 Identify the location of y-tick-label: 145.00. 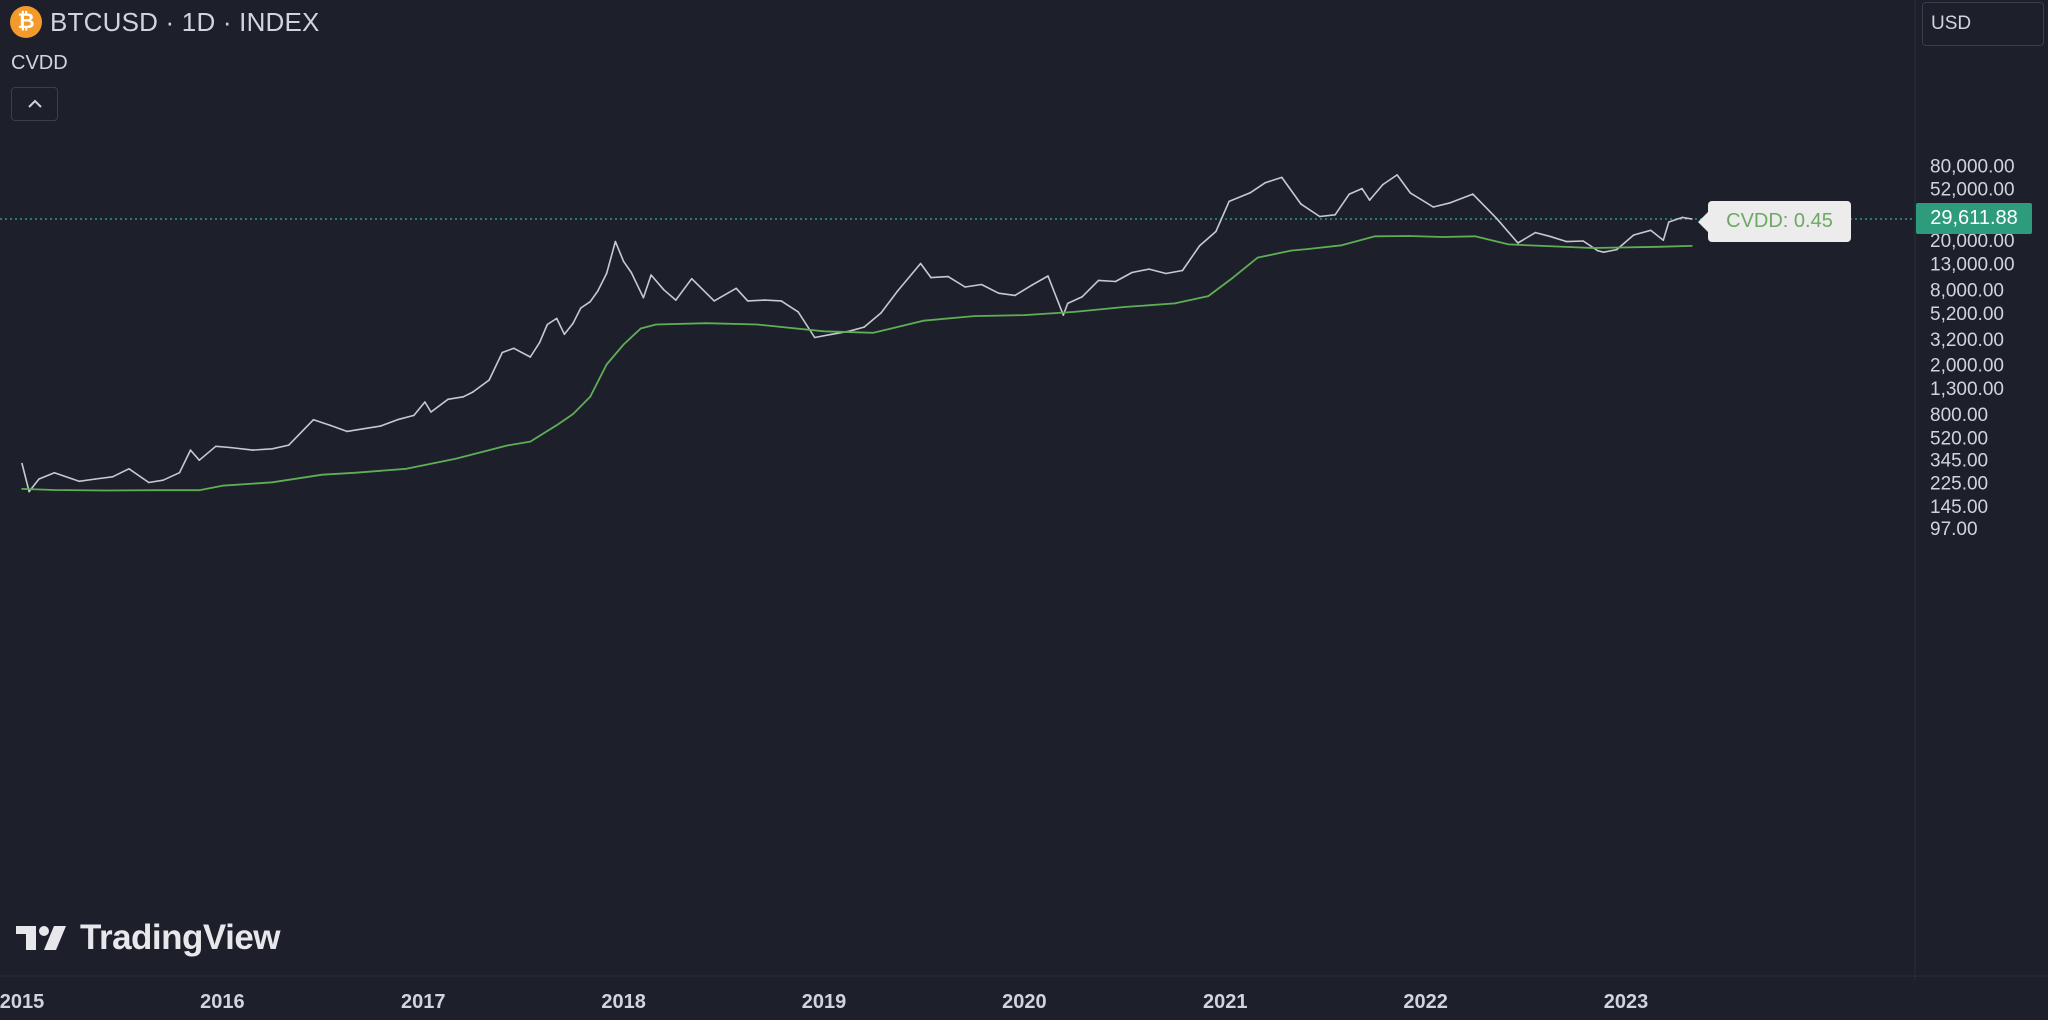
(1959, 507).